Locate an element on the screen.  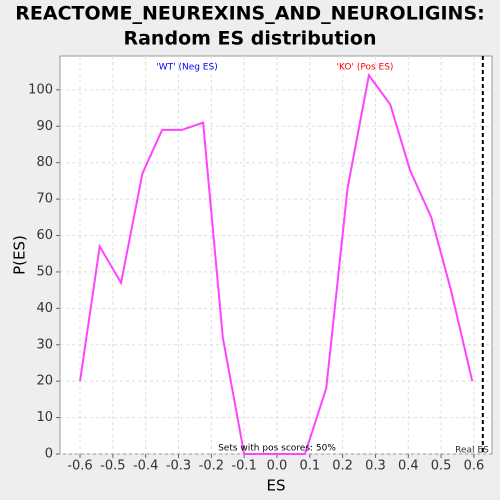
annotation: Sets with pos scores: 50% is located at coordinates (277, 449).